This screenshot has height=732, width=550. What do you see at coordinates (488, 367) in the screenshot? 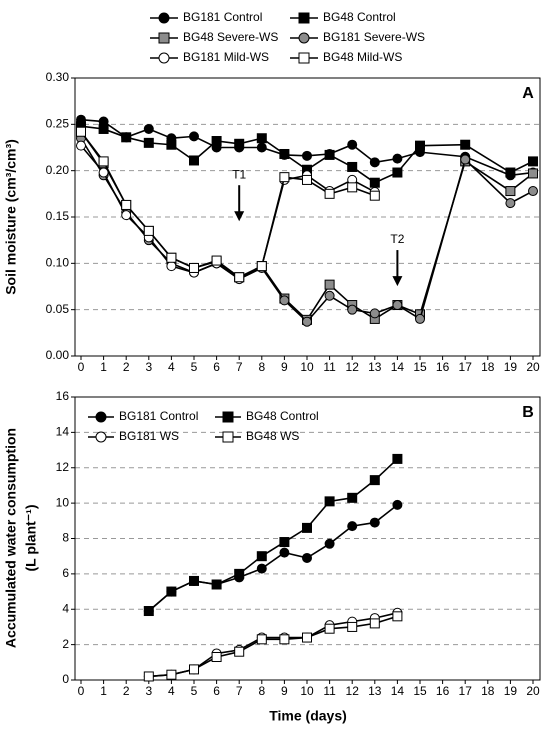
I see `x-tick-label: 18` at bounding box center [488, 367].